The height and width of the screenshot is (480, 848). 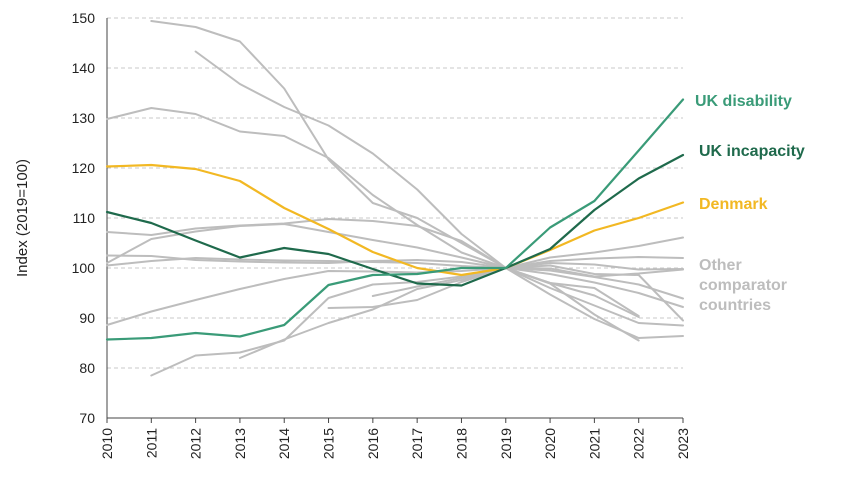 What do you see at coordinates (196, 443) in the screenshot?
I see `x-tick-label: 2012` at bounding box center [196, 443].